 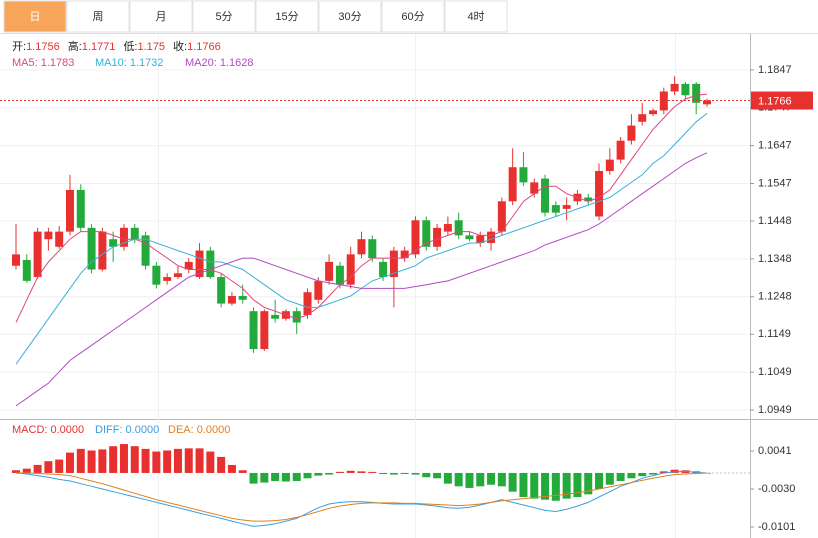 I want to click on info-value: 1.1771, so click(x=99, y=47).